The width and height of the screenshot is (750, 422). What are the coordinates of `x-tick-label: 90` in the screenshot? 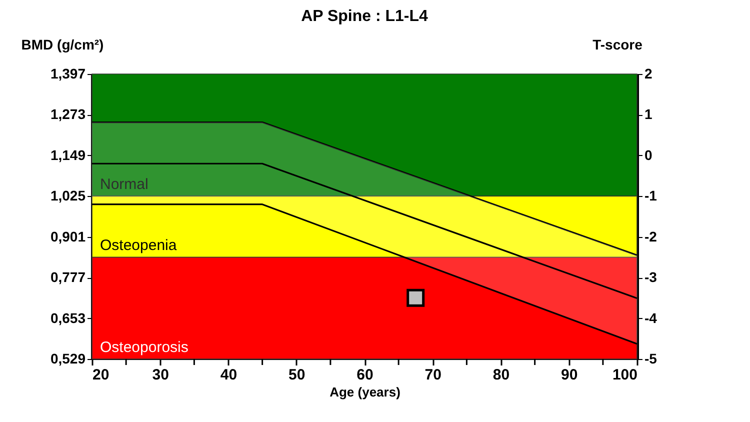 It's located at (569, 375).